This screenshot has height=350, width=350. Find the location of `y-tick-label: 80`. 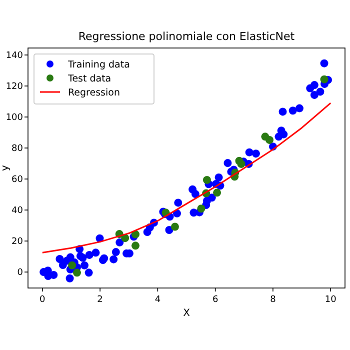

y-tick-label: 80 is located at coordinates (18, 149).